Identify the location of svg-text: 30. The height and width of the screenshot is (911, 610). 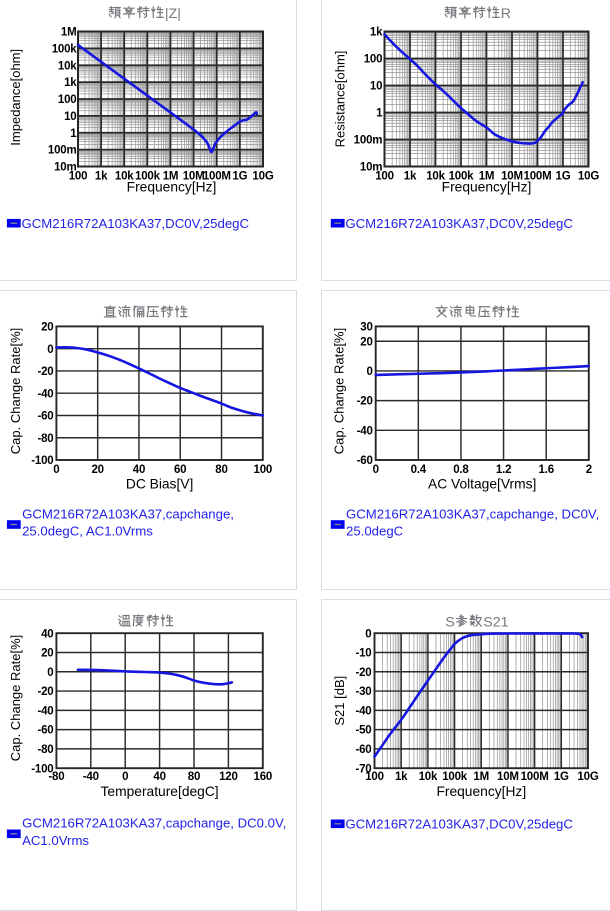
(366, 328).